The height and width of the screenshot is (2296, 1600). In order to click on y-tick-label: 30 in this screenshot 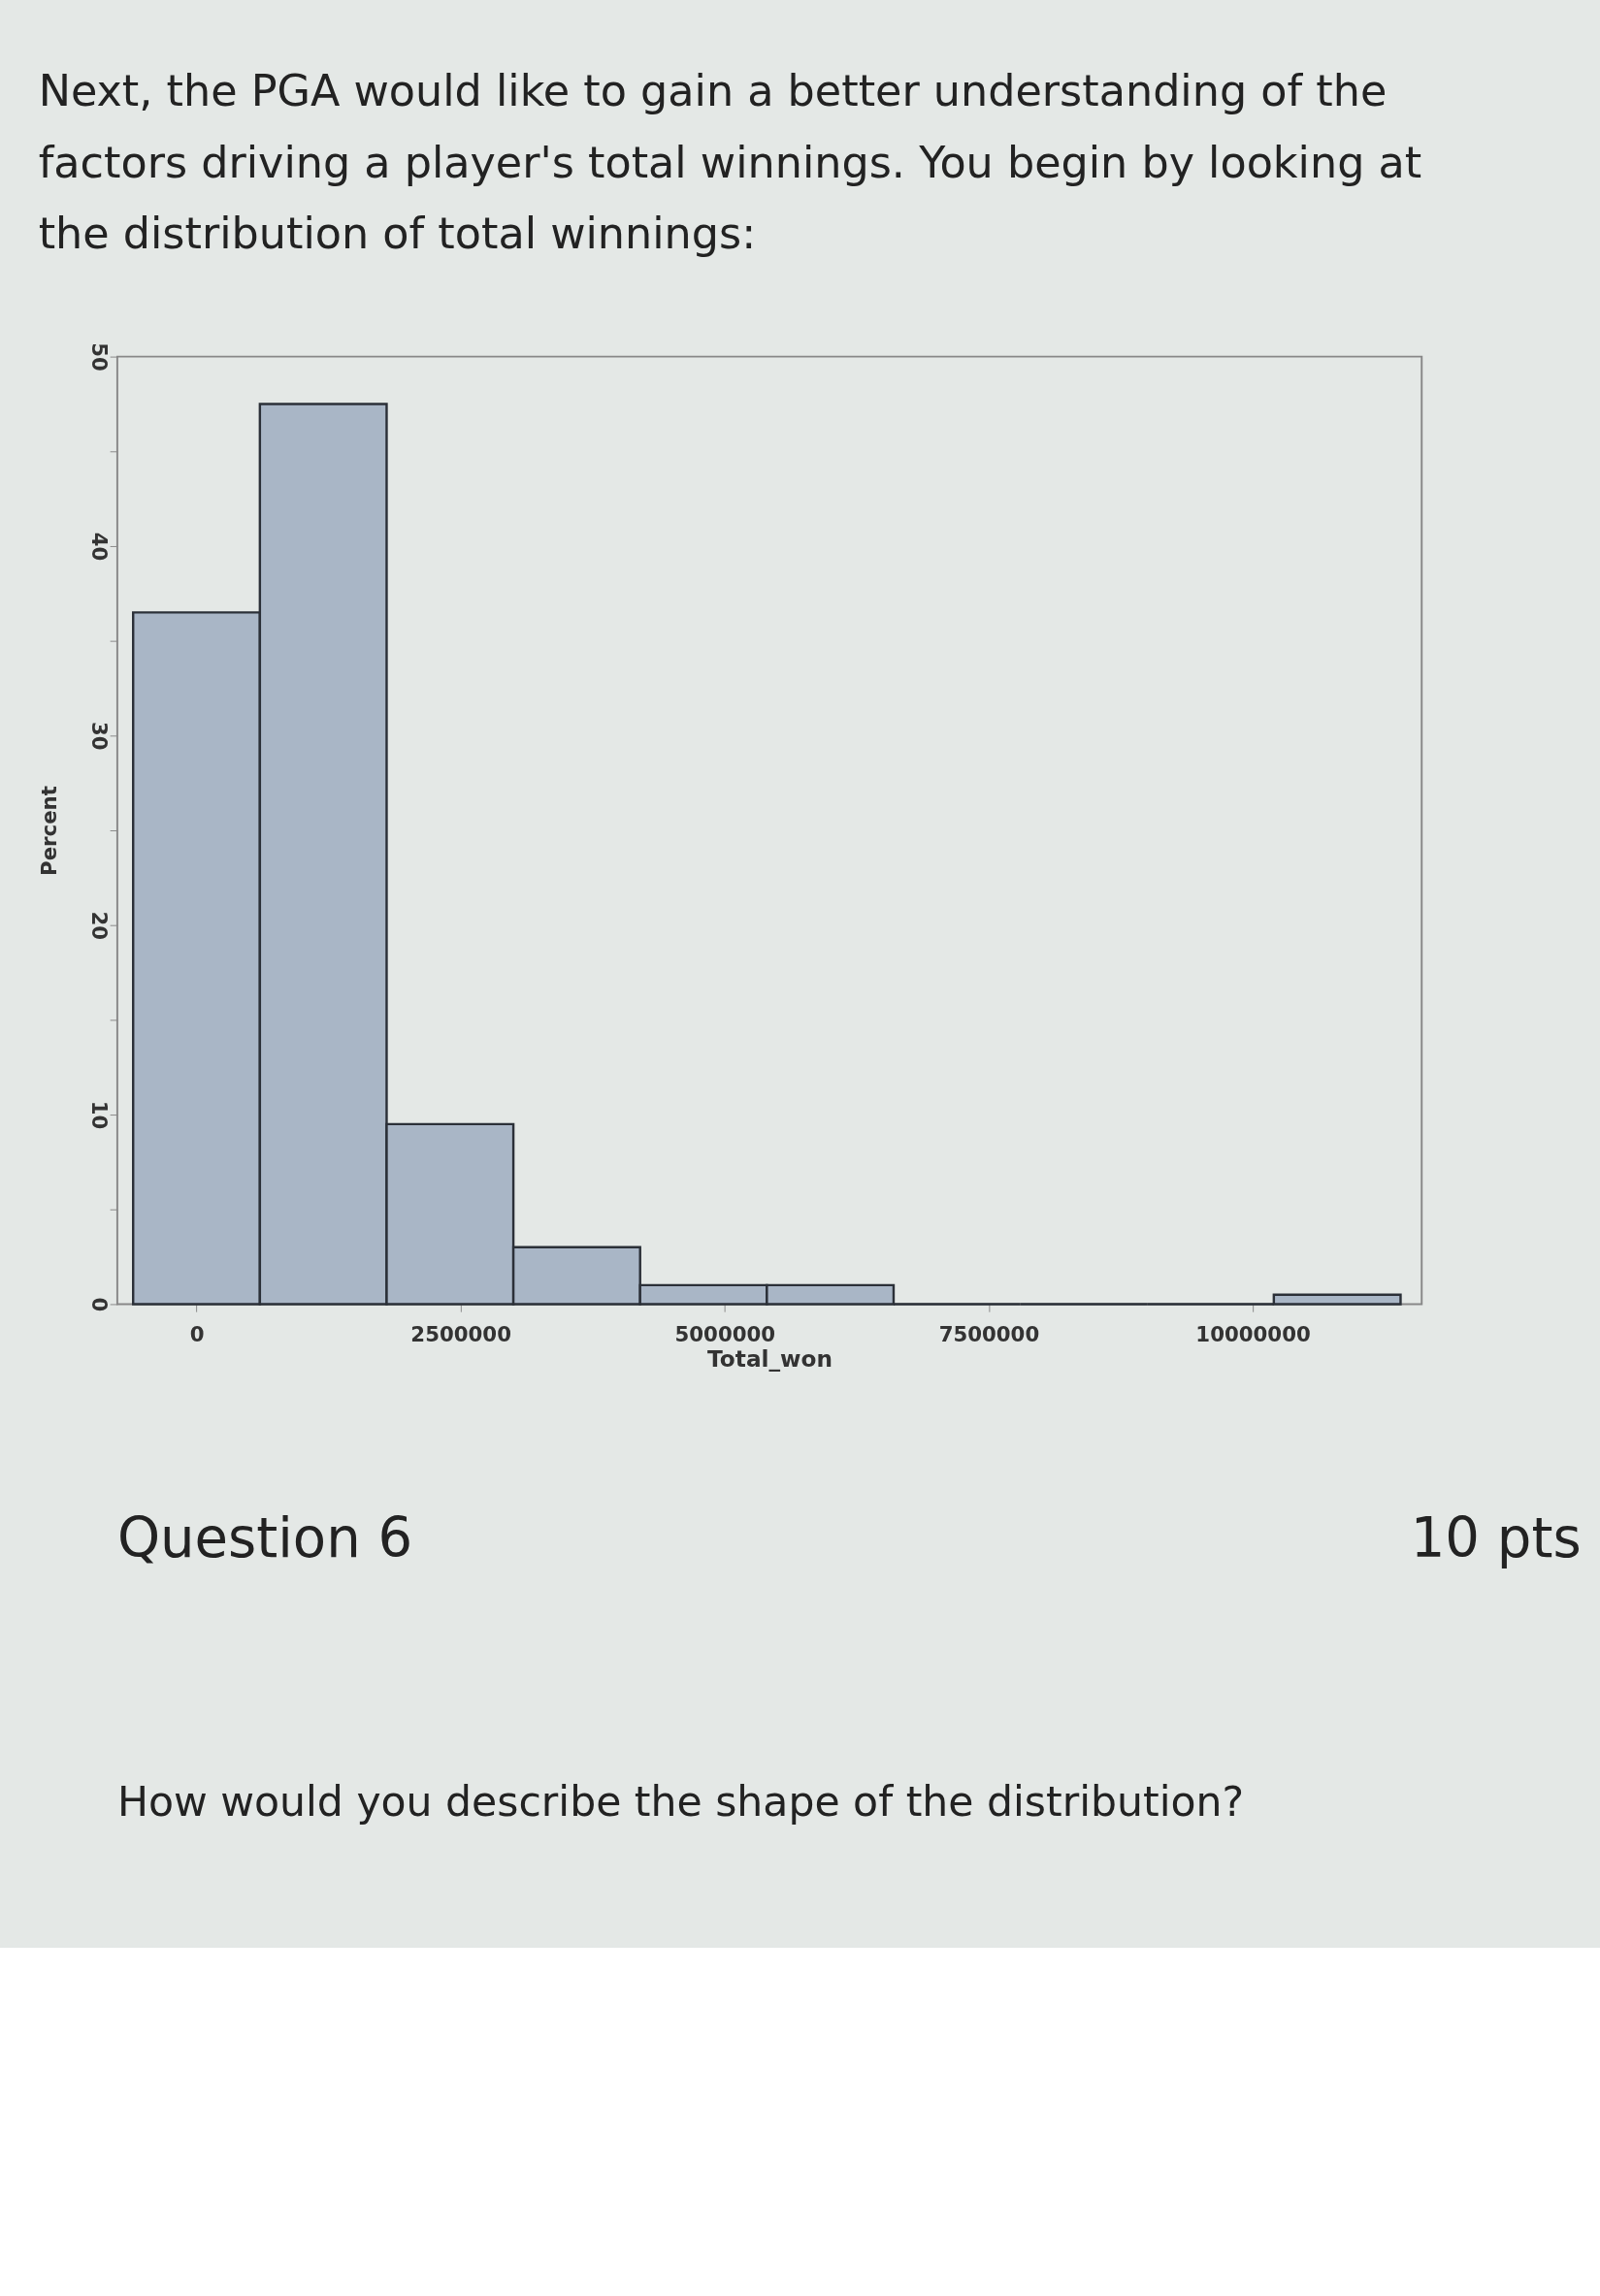, I will do `click(100, 737)`.